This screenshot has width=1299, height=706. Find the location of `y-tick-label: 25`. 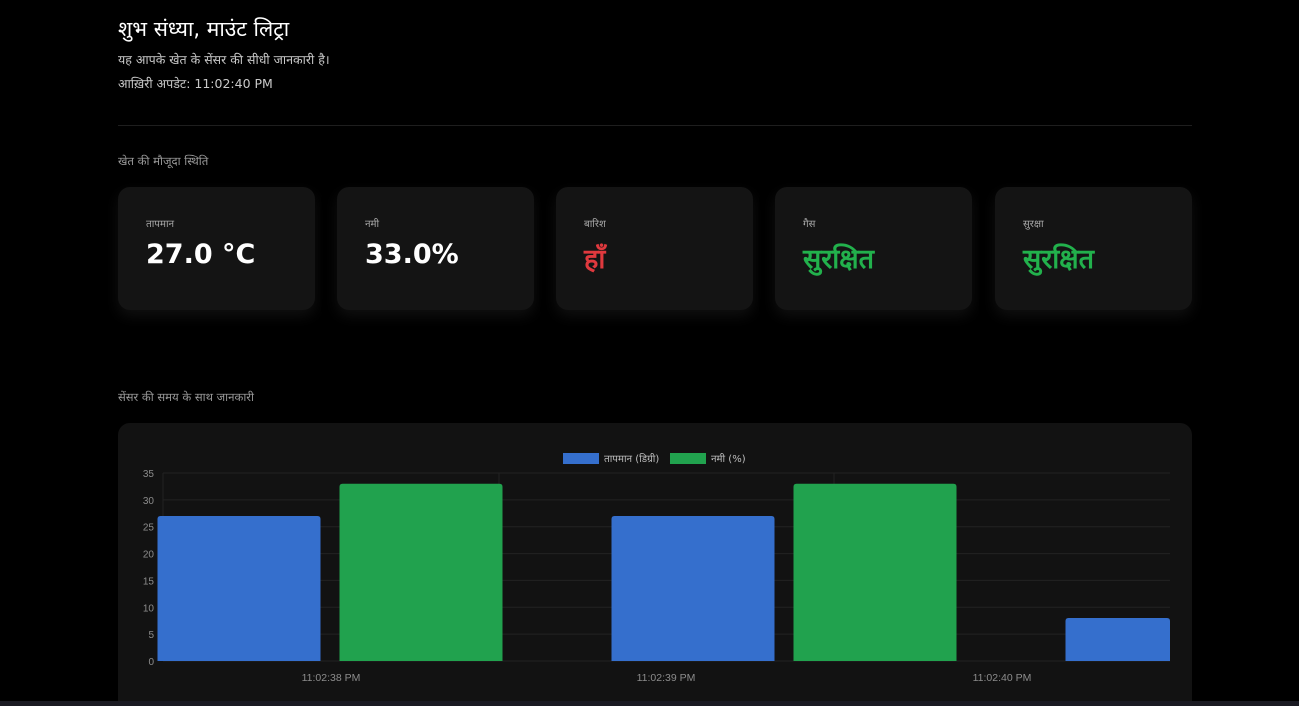

y-tick-label: 25 is located at coordinates (149, 528).